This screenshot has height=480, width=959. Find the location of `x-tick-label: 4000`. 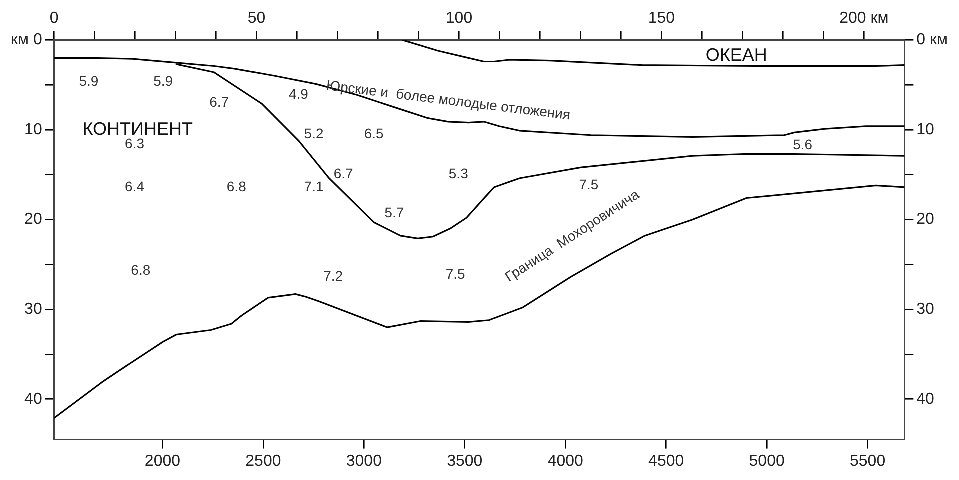

x-tick-label: 4000 is located at coordinates (566, 461).